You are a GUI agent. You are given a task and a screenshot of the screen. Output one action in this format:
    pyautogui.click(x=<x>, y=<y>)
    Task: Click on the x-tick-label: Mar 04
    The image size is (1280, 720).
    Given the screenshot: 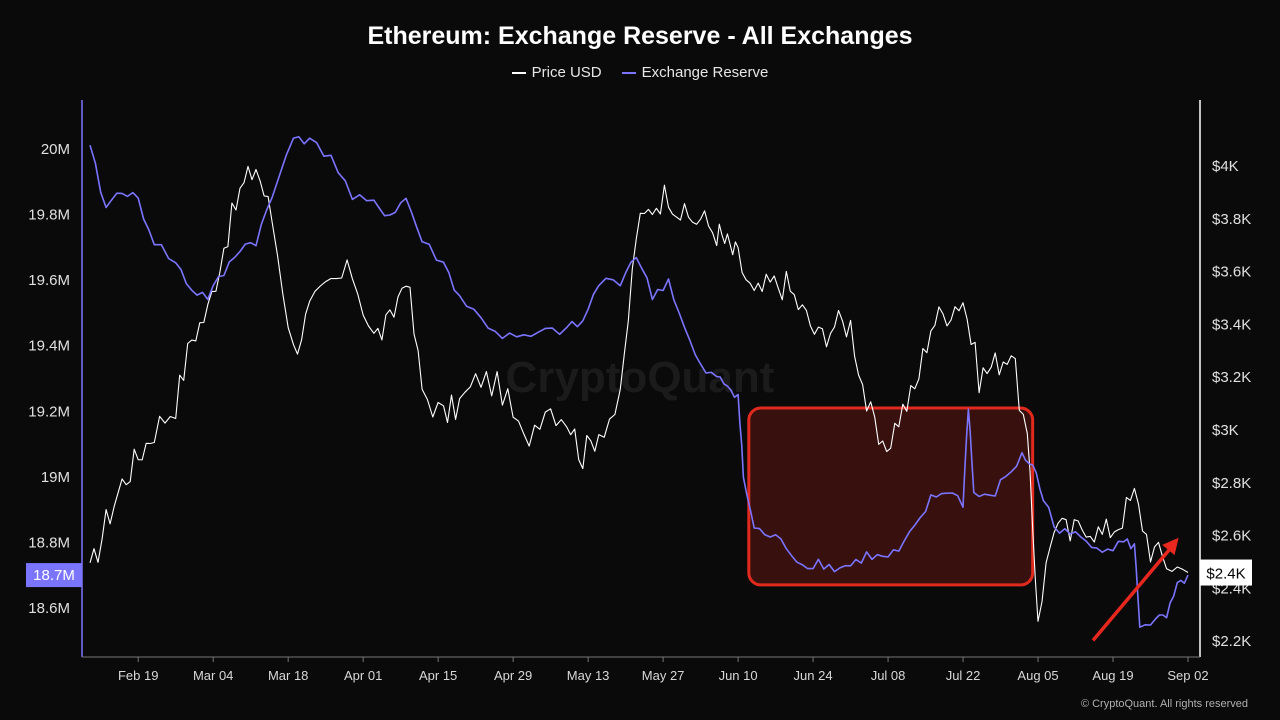 What is the action you would take?
    pyautogui.click(x=213, y=675)
    